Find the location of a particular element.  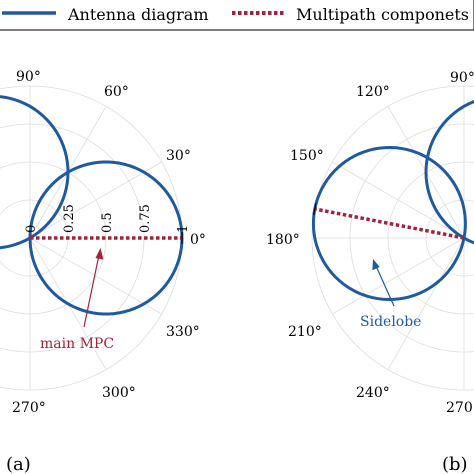

legend-label-mpc: Multipath componets is located at coordinates (382, 14).